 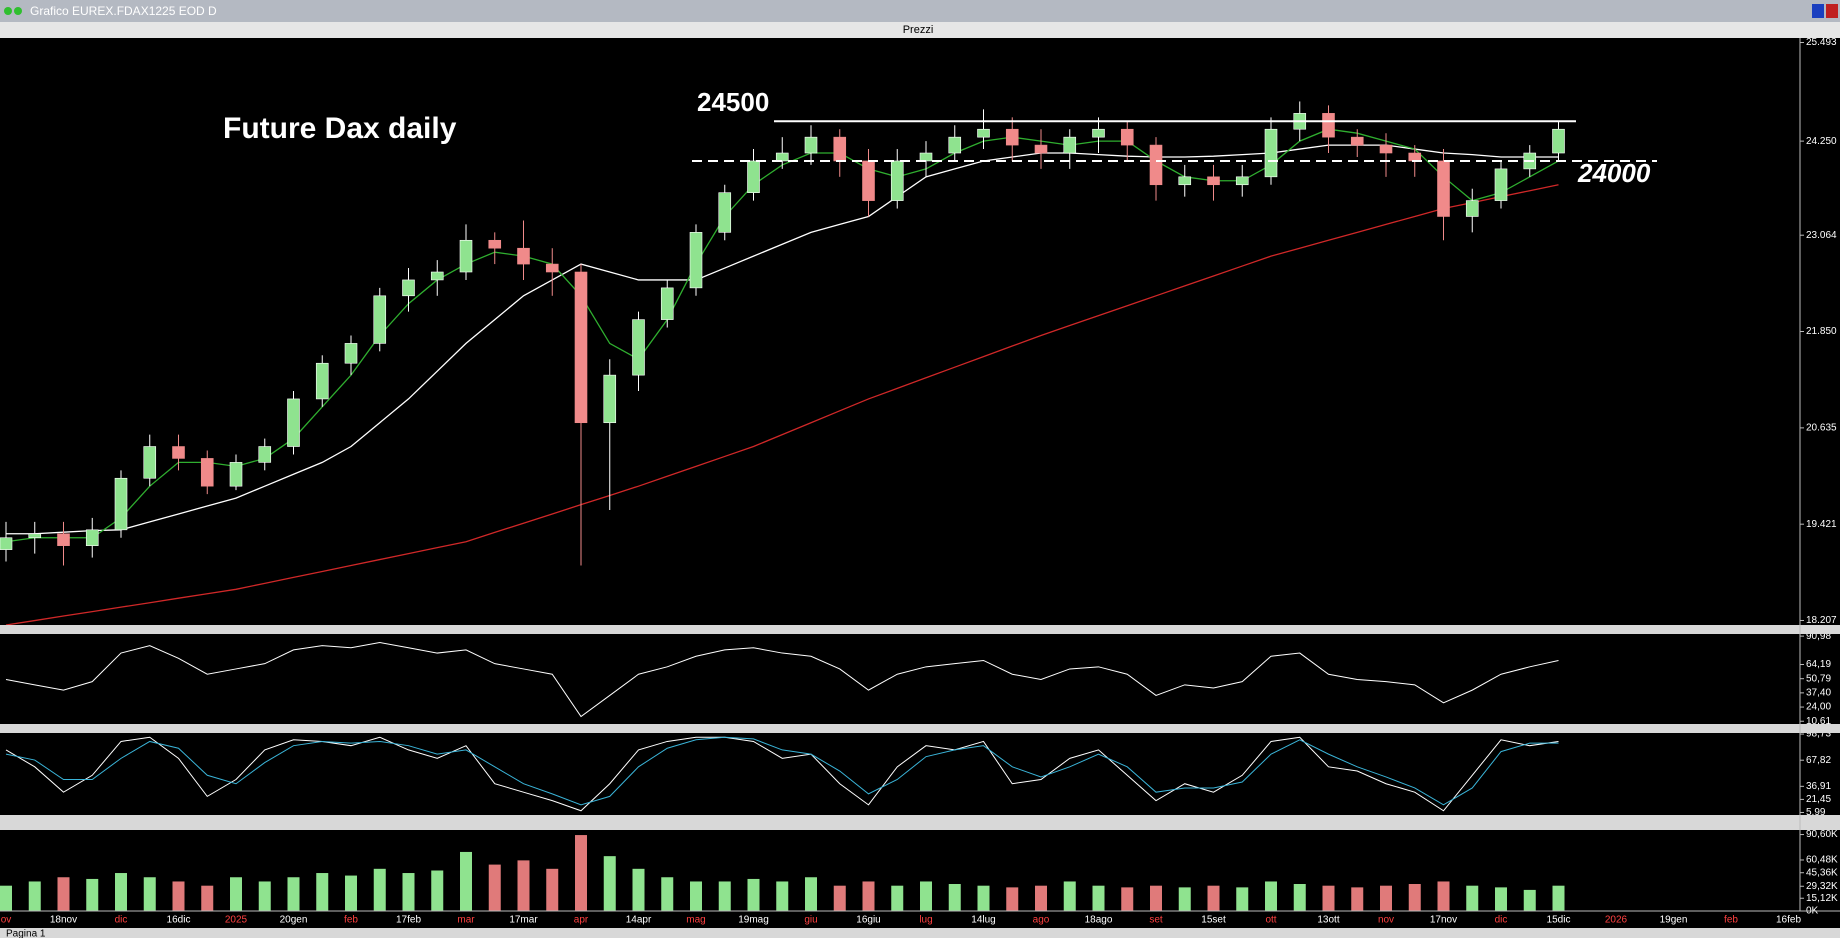 I want to click on x-tick-label: ov, so click(x=6, y=920).